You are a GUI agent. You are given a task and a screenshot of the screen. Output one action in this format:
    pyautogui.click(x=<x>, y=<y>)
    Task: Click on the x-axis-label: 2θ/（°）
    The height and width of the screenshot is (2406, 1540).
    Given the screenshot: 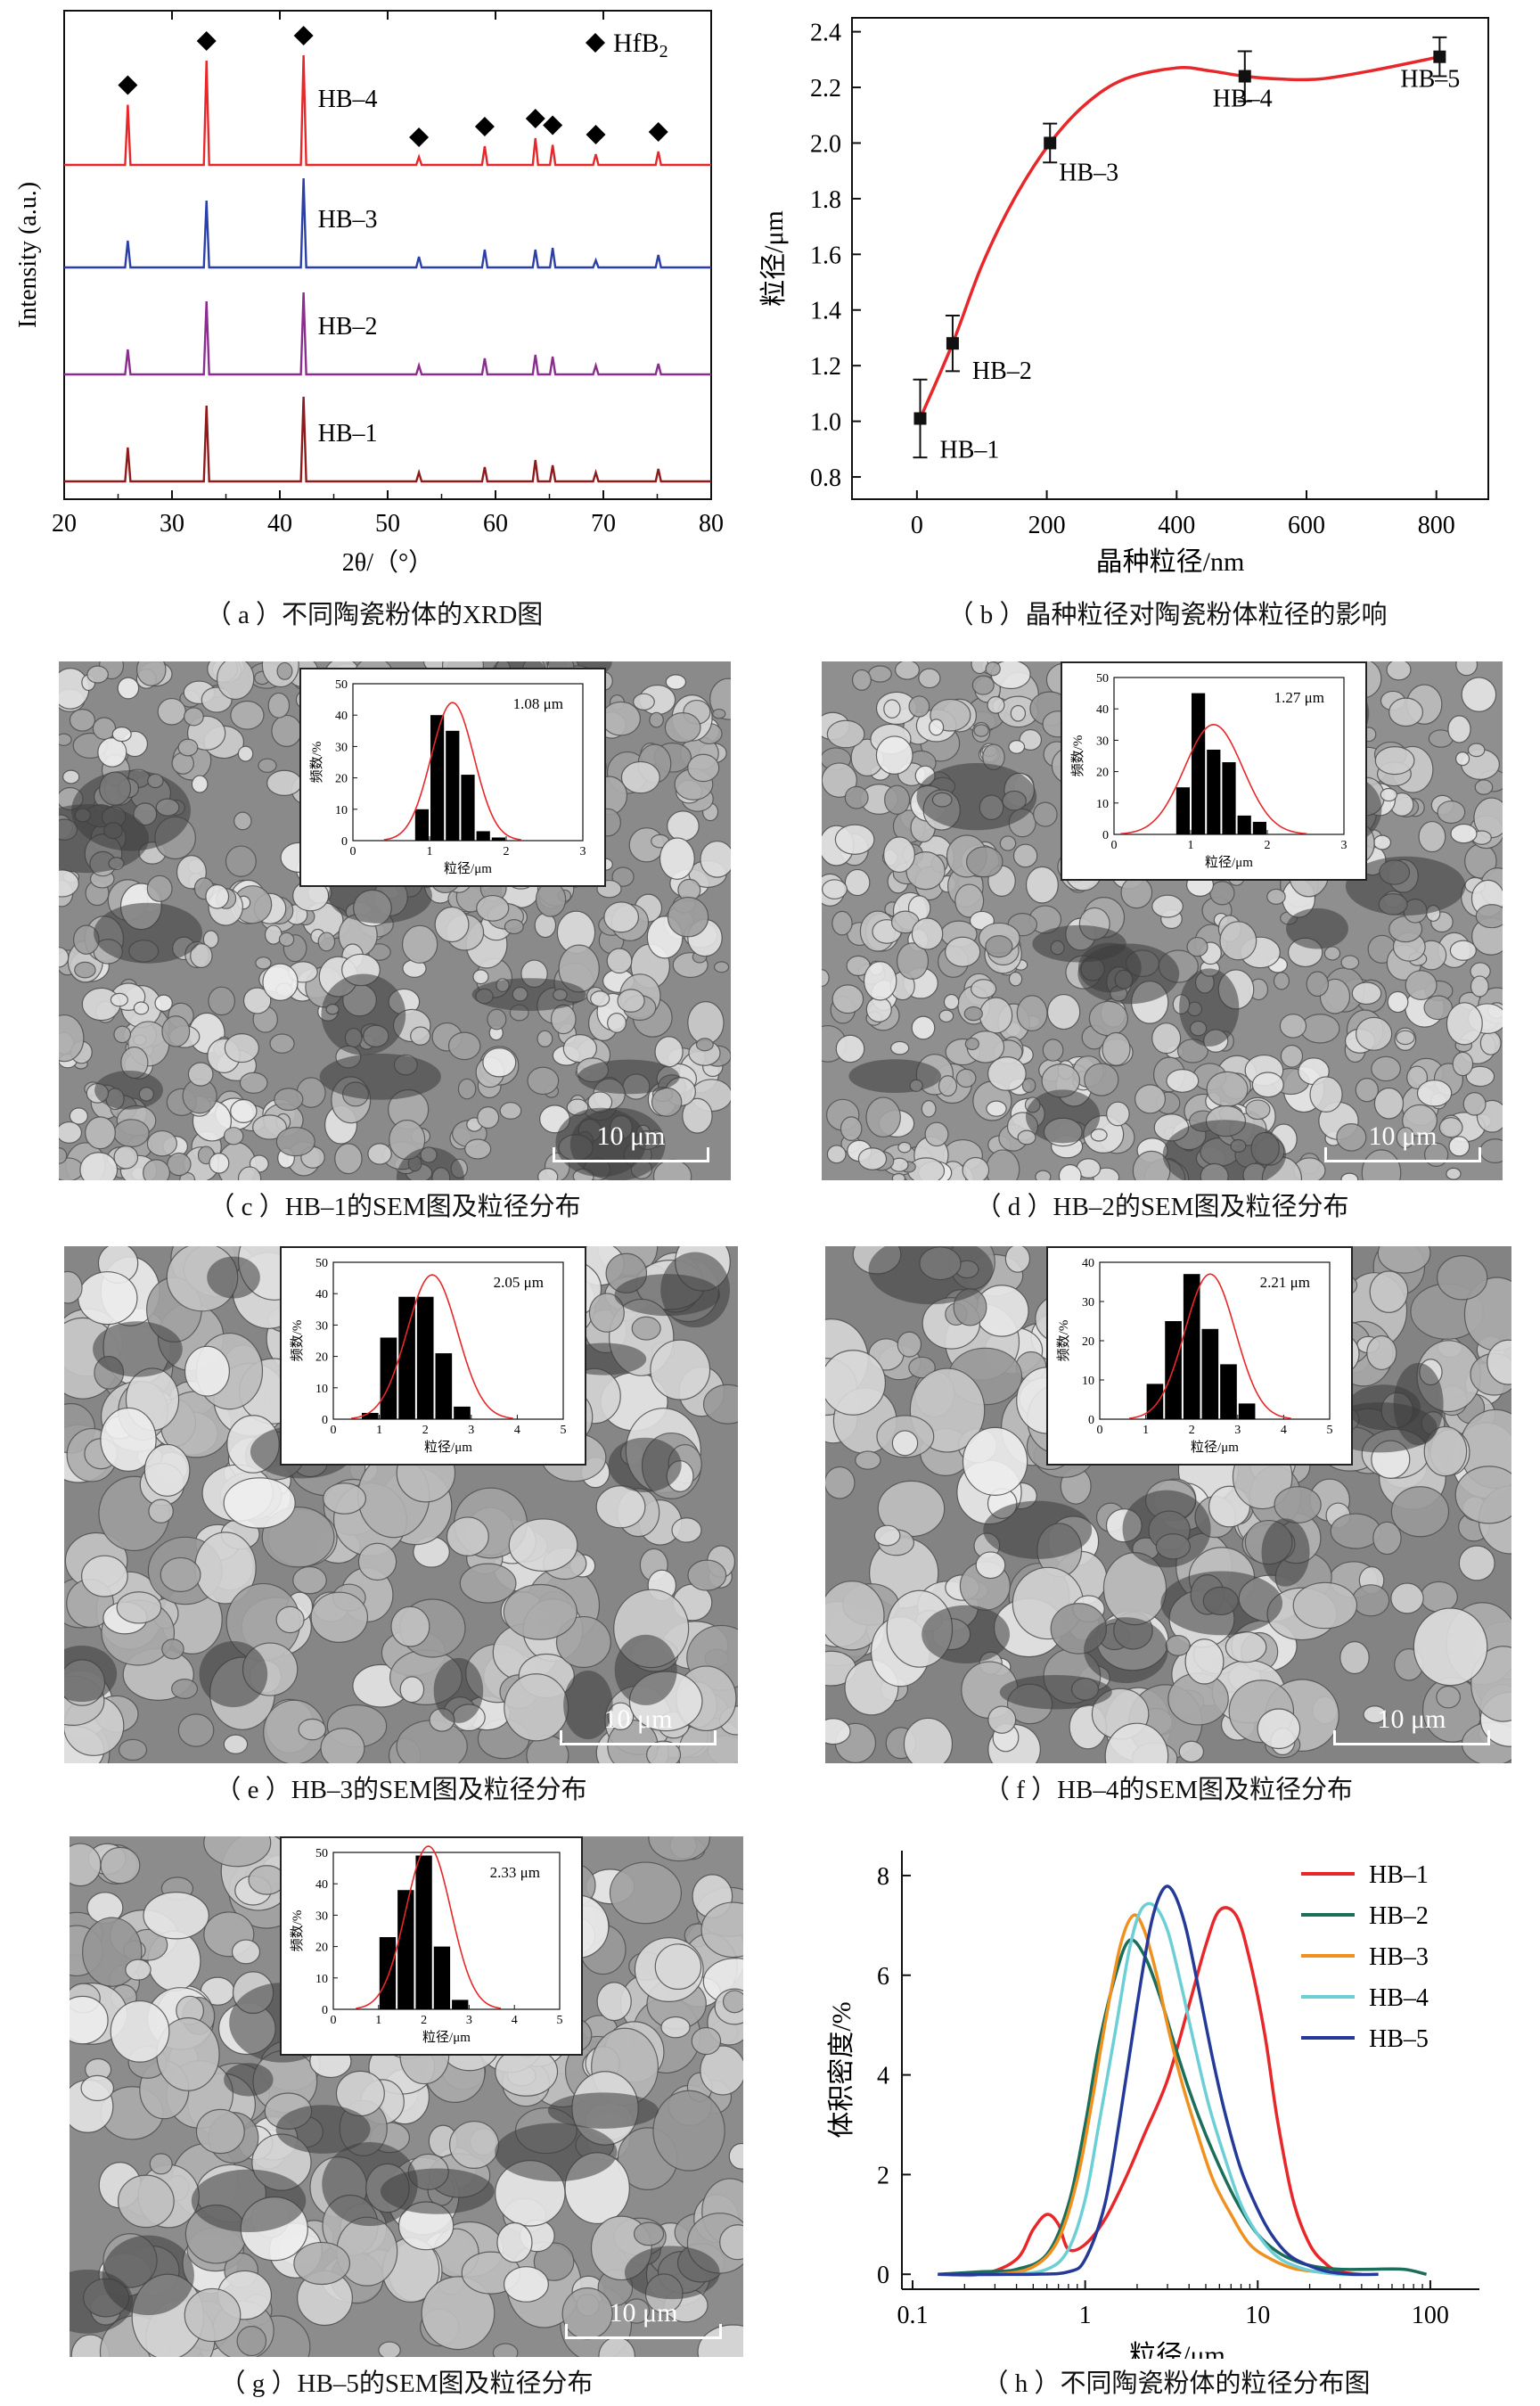 What is the action you would take?
    pyautogui.click(x=387, y=562)
    